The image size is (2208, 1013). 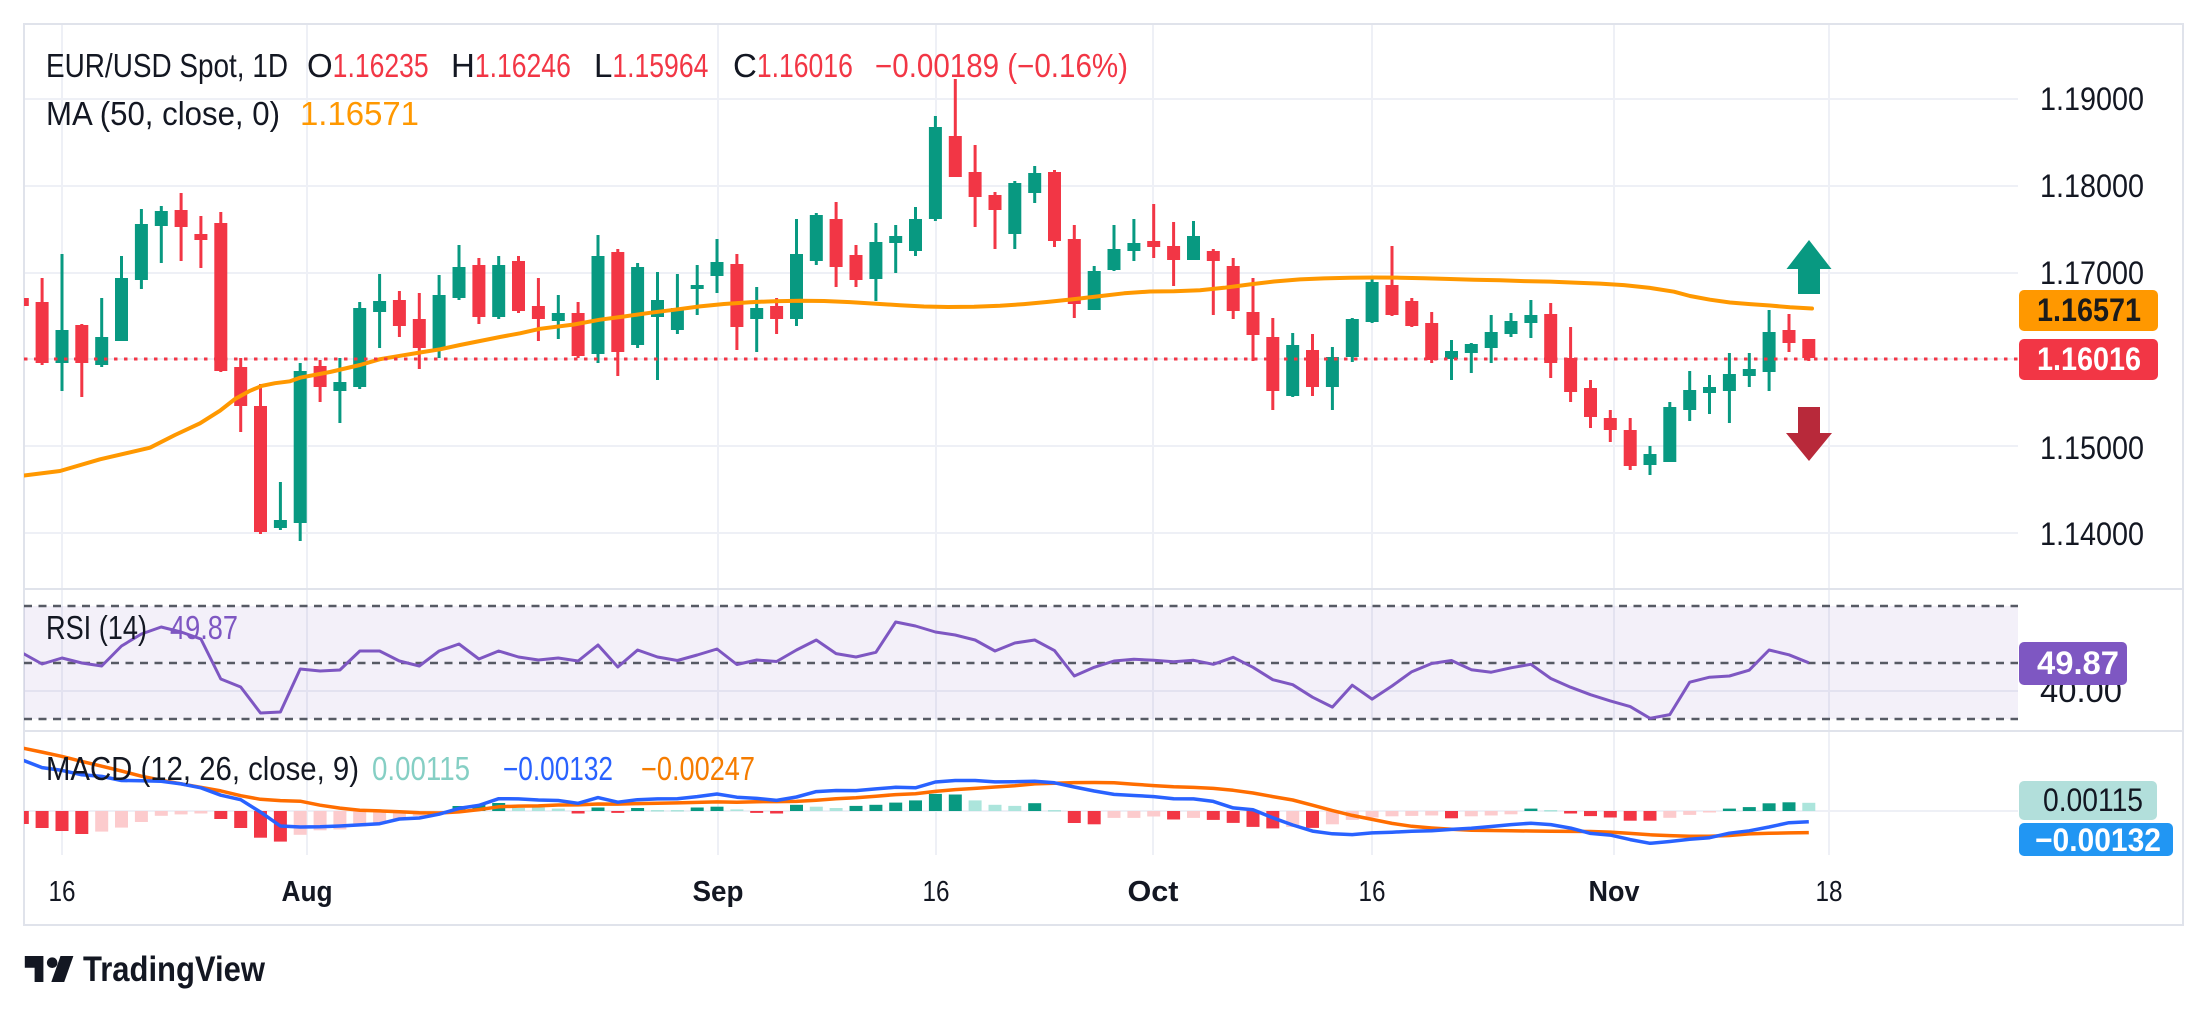 I want to click on svg-text: Aug, so click(x=307, y=892).